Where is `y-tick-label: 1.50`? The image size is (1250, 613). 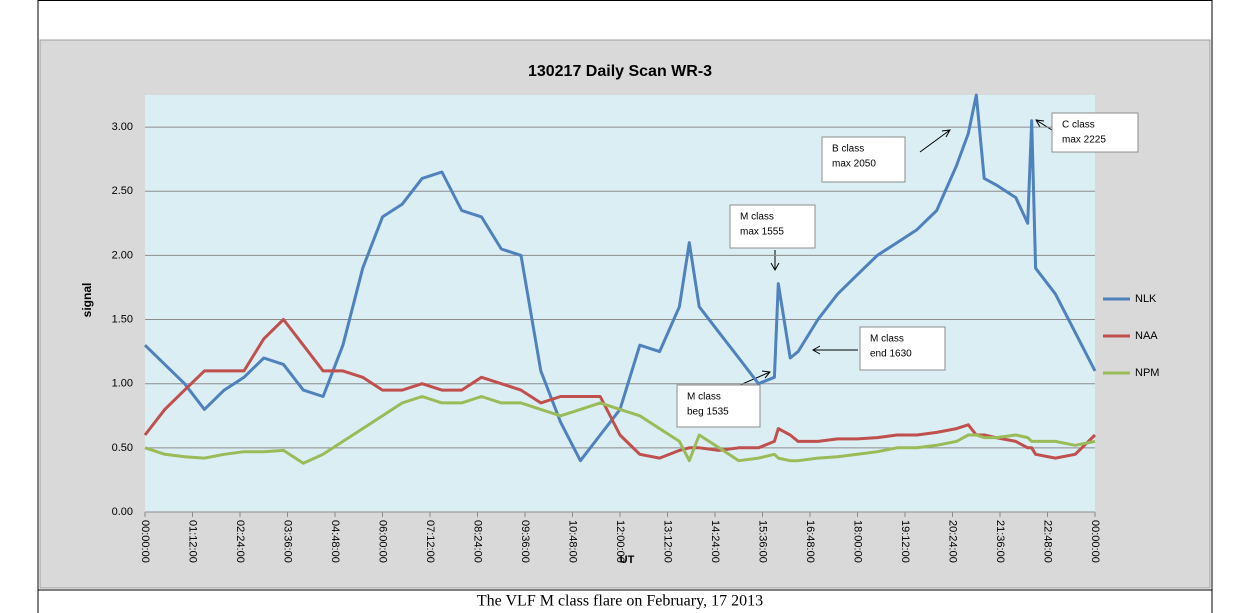
y-tick-label: 1.50 is located at coordinates (122, 319).